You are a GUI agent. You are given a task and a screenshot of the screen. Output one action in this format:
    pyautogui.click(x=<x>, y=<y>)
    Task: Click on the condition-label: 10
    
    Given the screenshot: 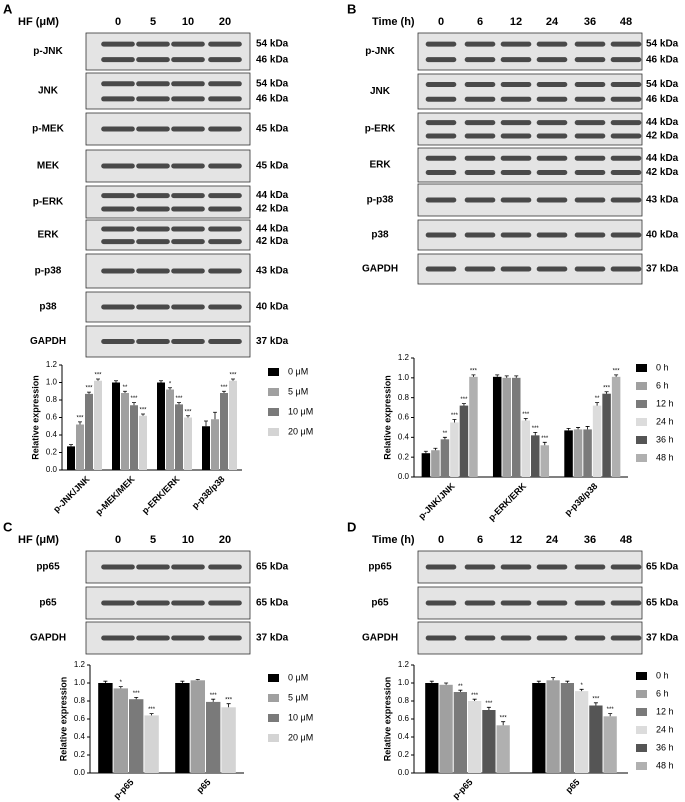 What is the action you would take?
    pyautogui.click(x=188, y=22)
    